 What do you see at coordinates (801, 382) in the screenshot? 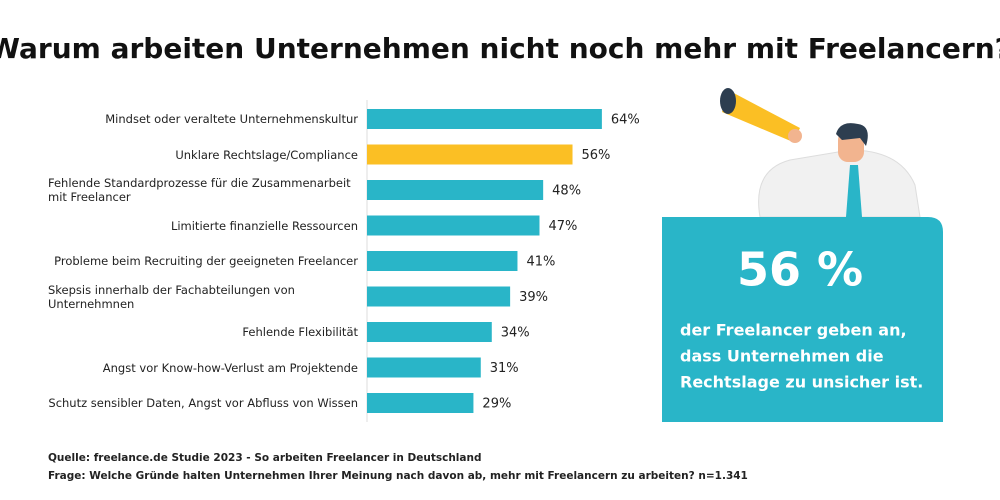
I see `callout-text: Rechtslage zu unsicher ist.` at bounding box center [801, 382].